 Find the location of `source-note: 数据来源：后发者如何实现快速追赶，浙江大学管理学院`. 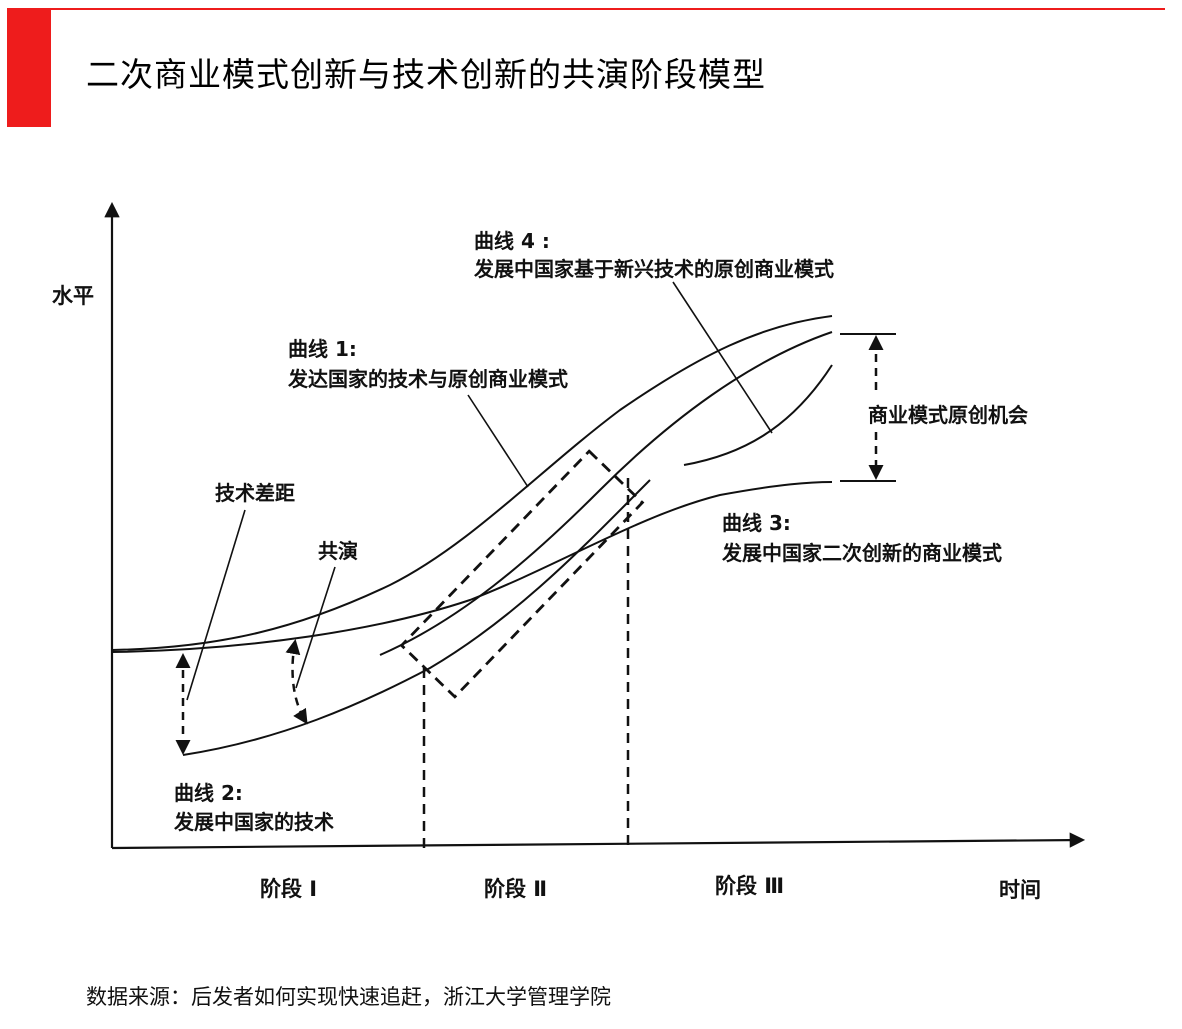

source-note: 数据来源：后发者如何实现快速追赶，浙江大学管理学院 is located at coordinates (348, 997).